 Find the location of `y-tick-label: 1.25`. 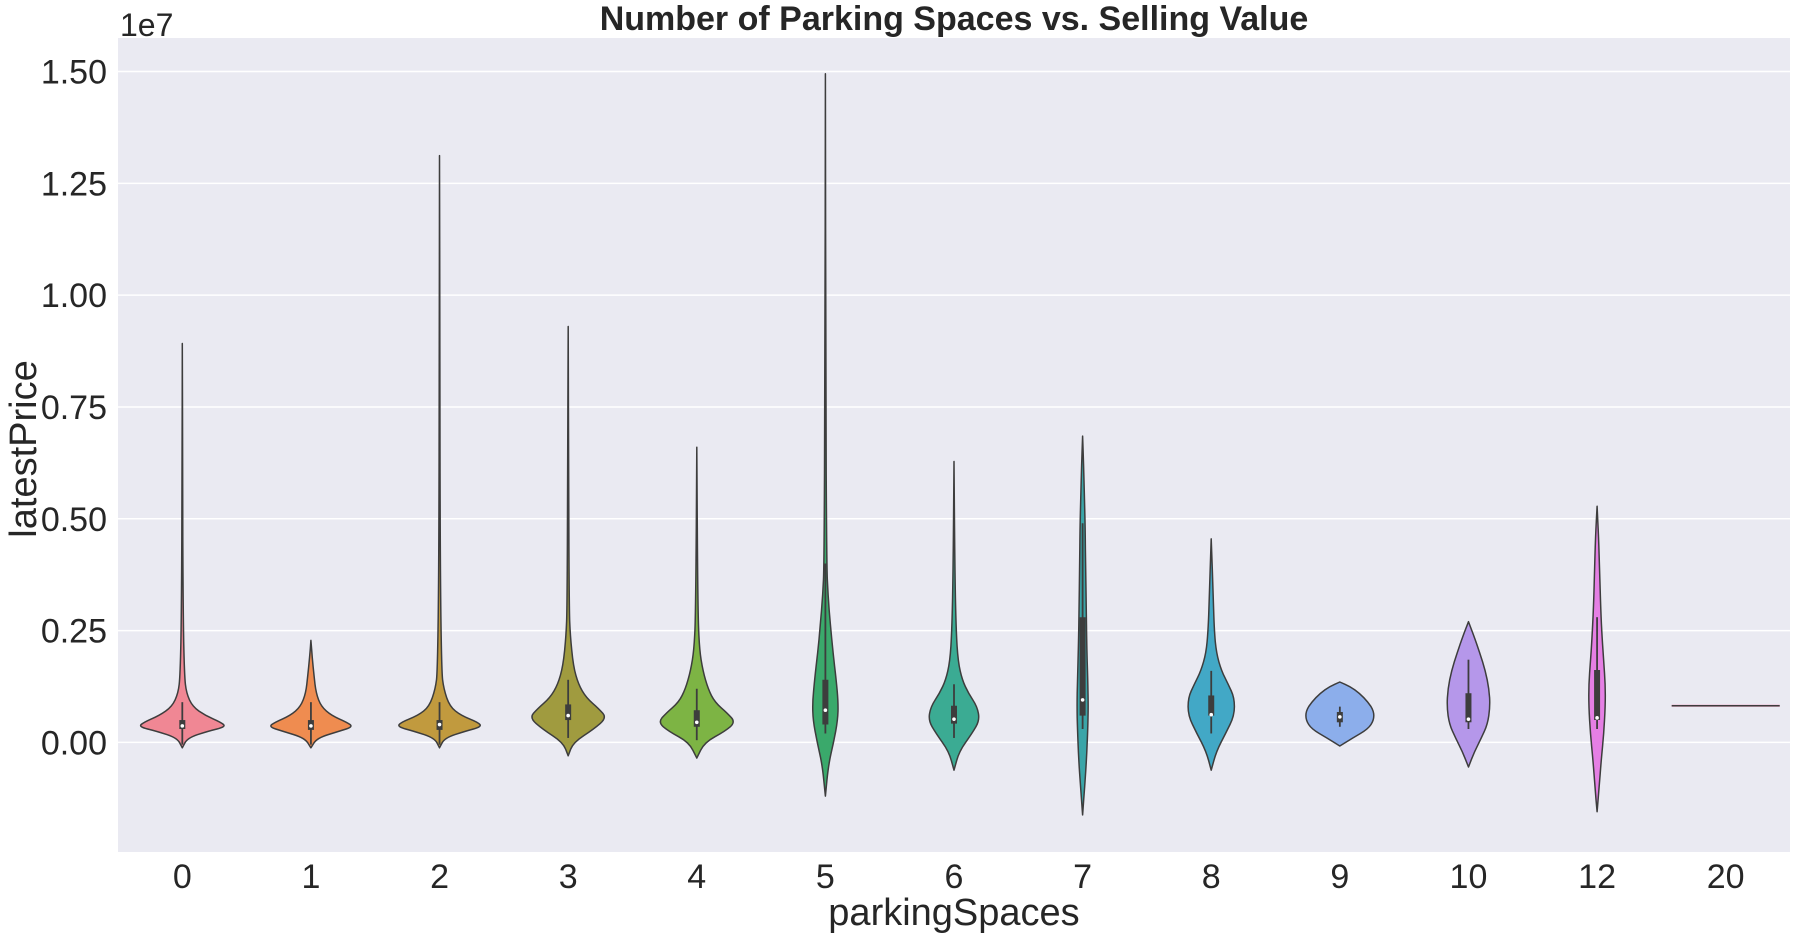

y-tick-label: 1.25 is located at coordinates (74, 184).